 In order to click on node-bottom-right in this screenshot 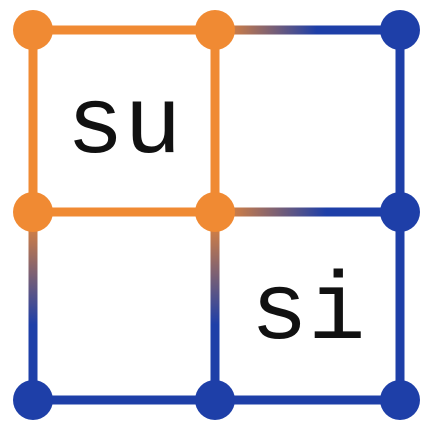, I will do `click(400, 400)`.